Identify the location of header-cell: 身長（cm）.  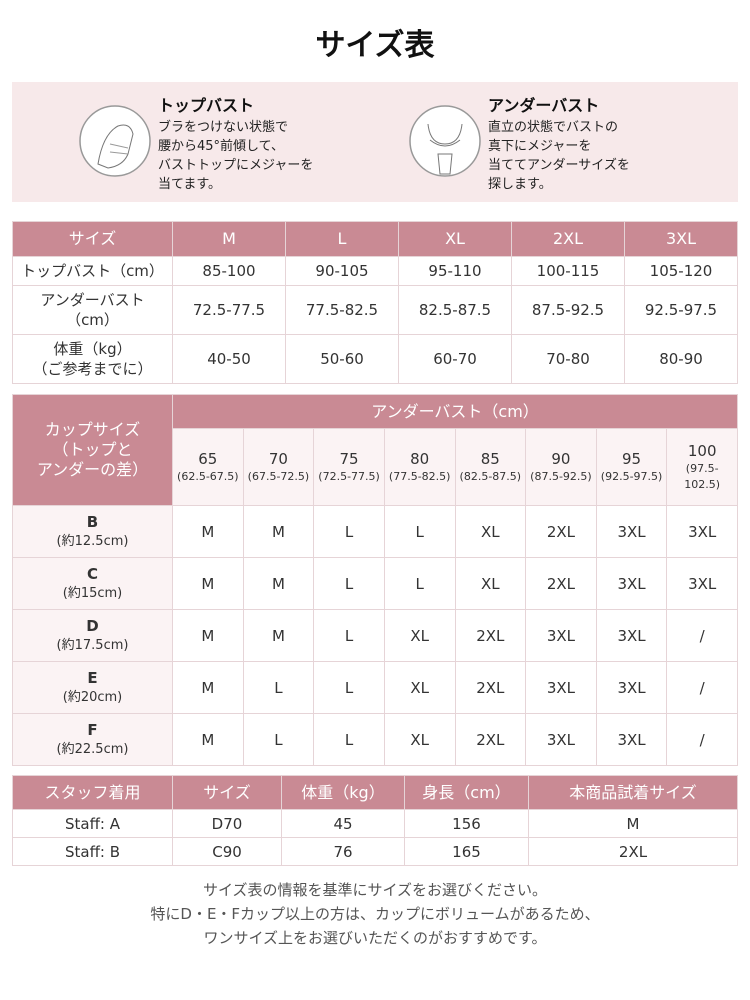
(466, 792).